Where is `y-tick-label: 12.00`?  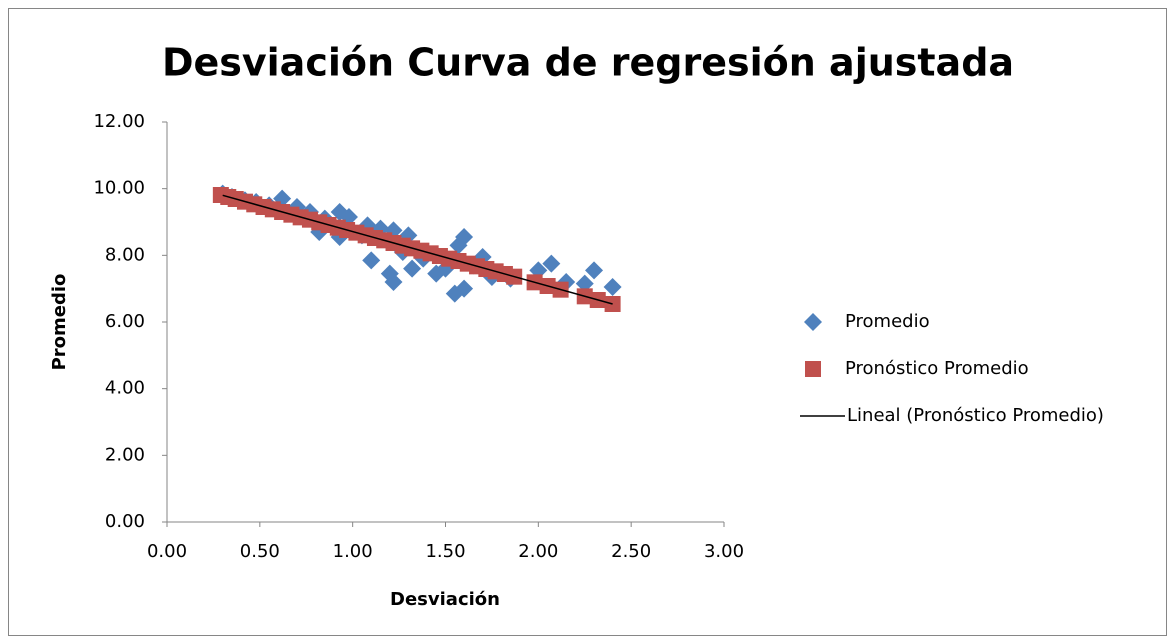
y-tick-label: 12.00 is located at coordinates (119, 121).